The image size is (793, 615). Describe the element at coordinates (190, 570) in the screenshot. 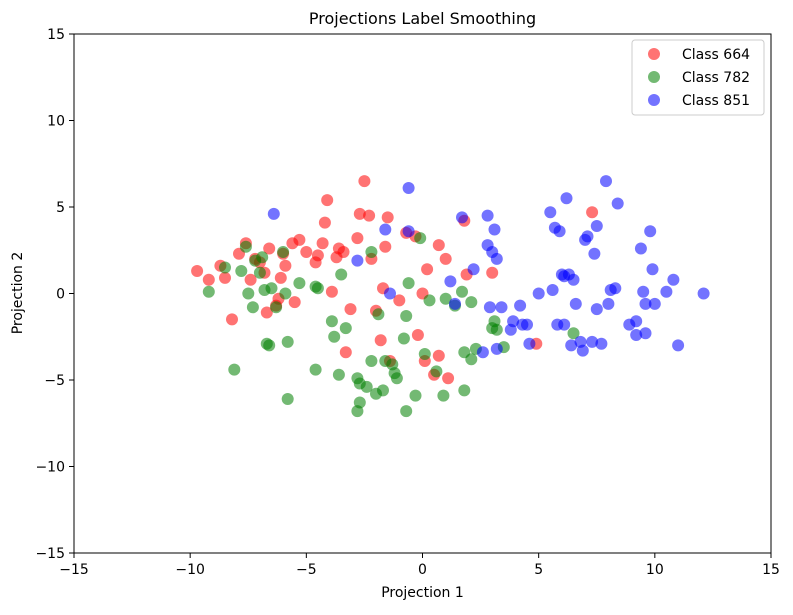

I see `x-tick-label-1: −10` at that location.